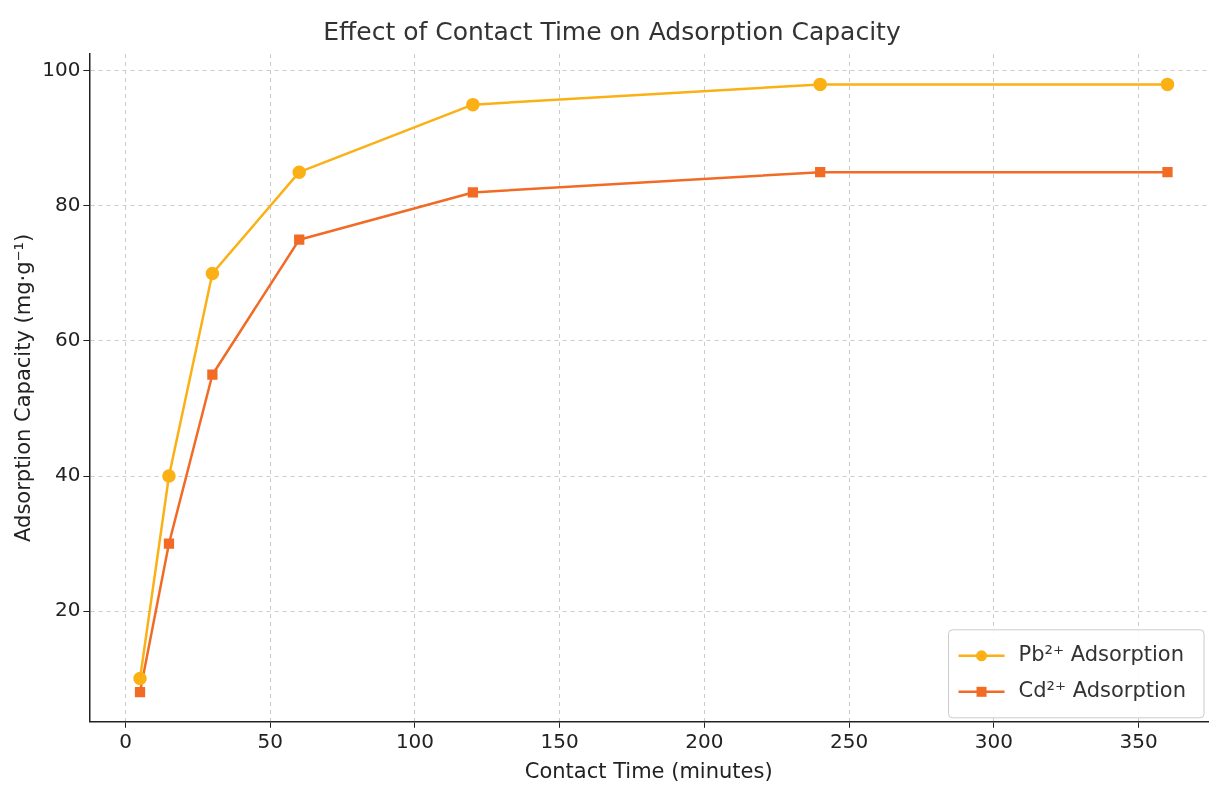  Describe the element at coordinates (849, 741) in the screenshot. I see `x-tick-label: 250` at that location.